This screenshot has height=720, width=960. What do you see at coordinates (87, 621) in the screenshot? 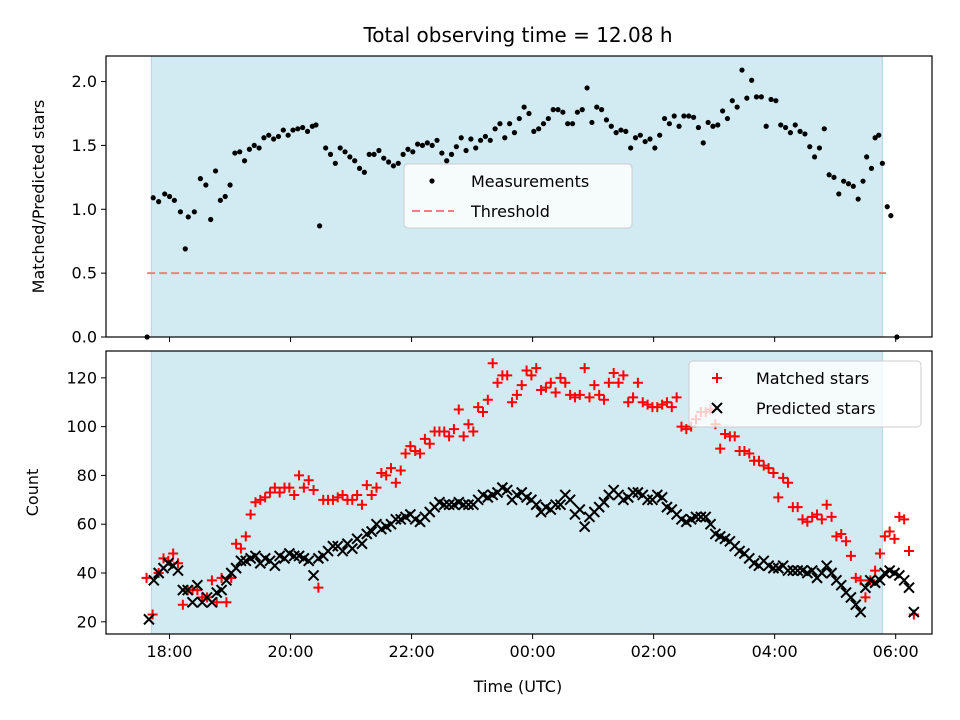
I see `y-tick-label: 20` at bounding box center [87, 621].